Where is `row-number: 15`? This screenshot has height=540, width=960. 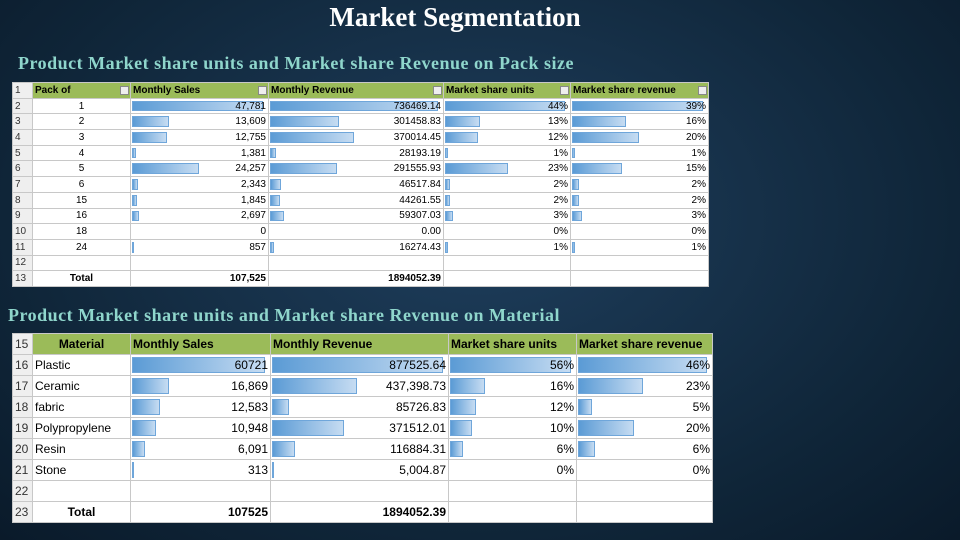
row-number: 15 is located at coordinates (22, 344).